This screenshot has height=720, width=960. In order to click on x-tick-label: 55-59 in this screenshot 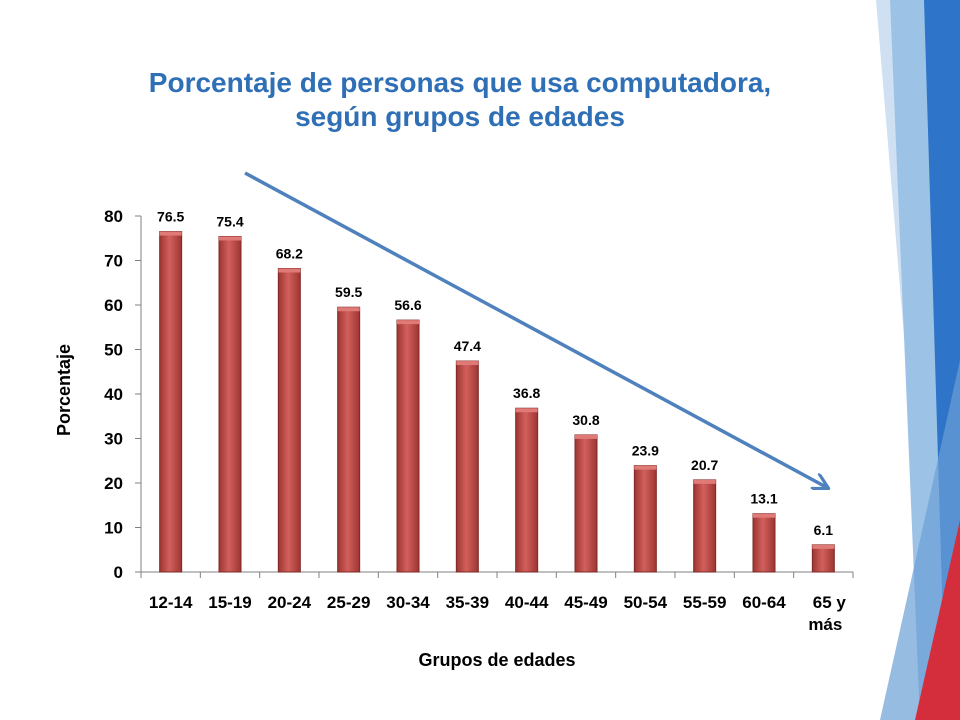, I will do `click(704, 602)`.